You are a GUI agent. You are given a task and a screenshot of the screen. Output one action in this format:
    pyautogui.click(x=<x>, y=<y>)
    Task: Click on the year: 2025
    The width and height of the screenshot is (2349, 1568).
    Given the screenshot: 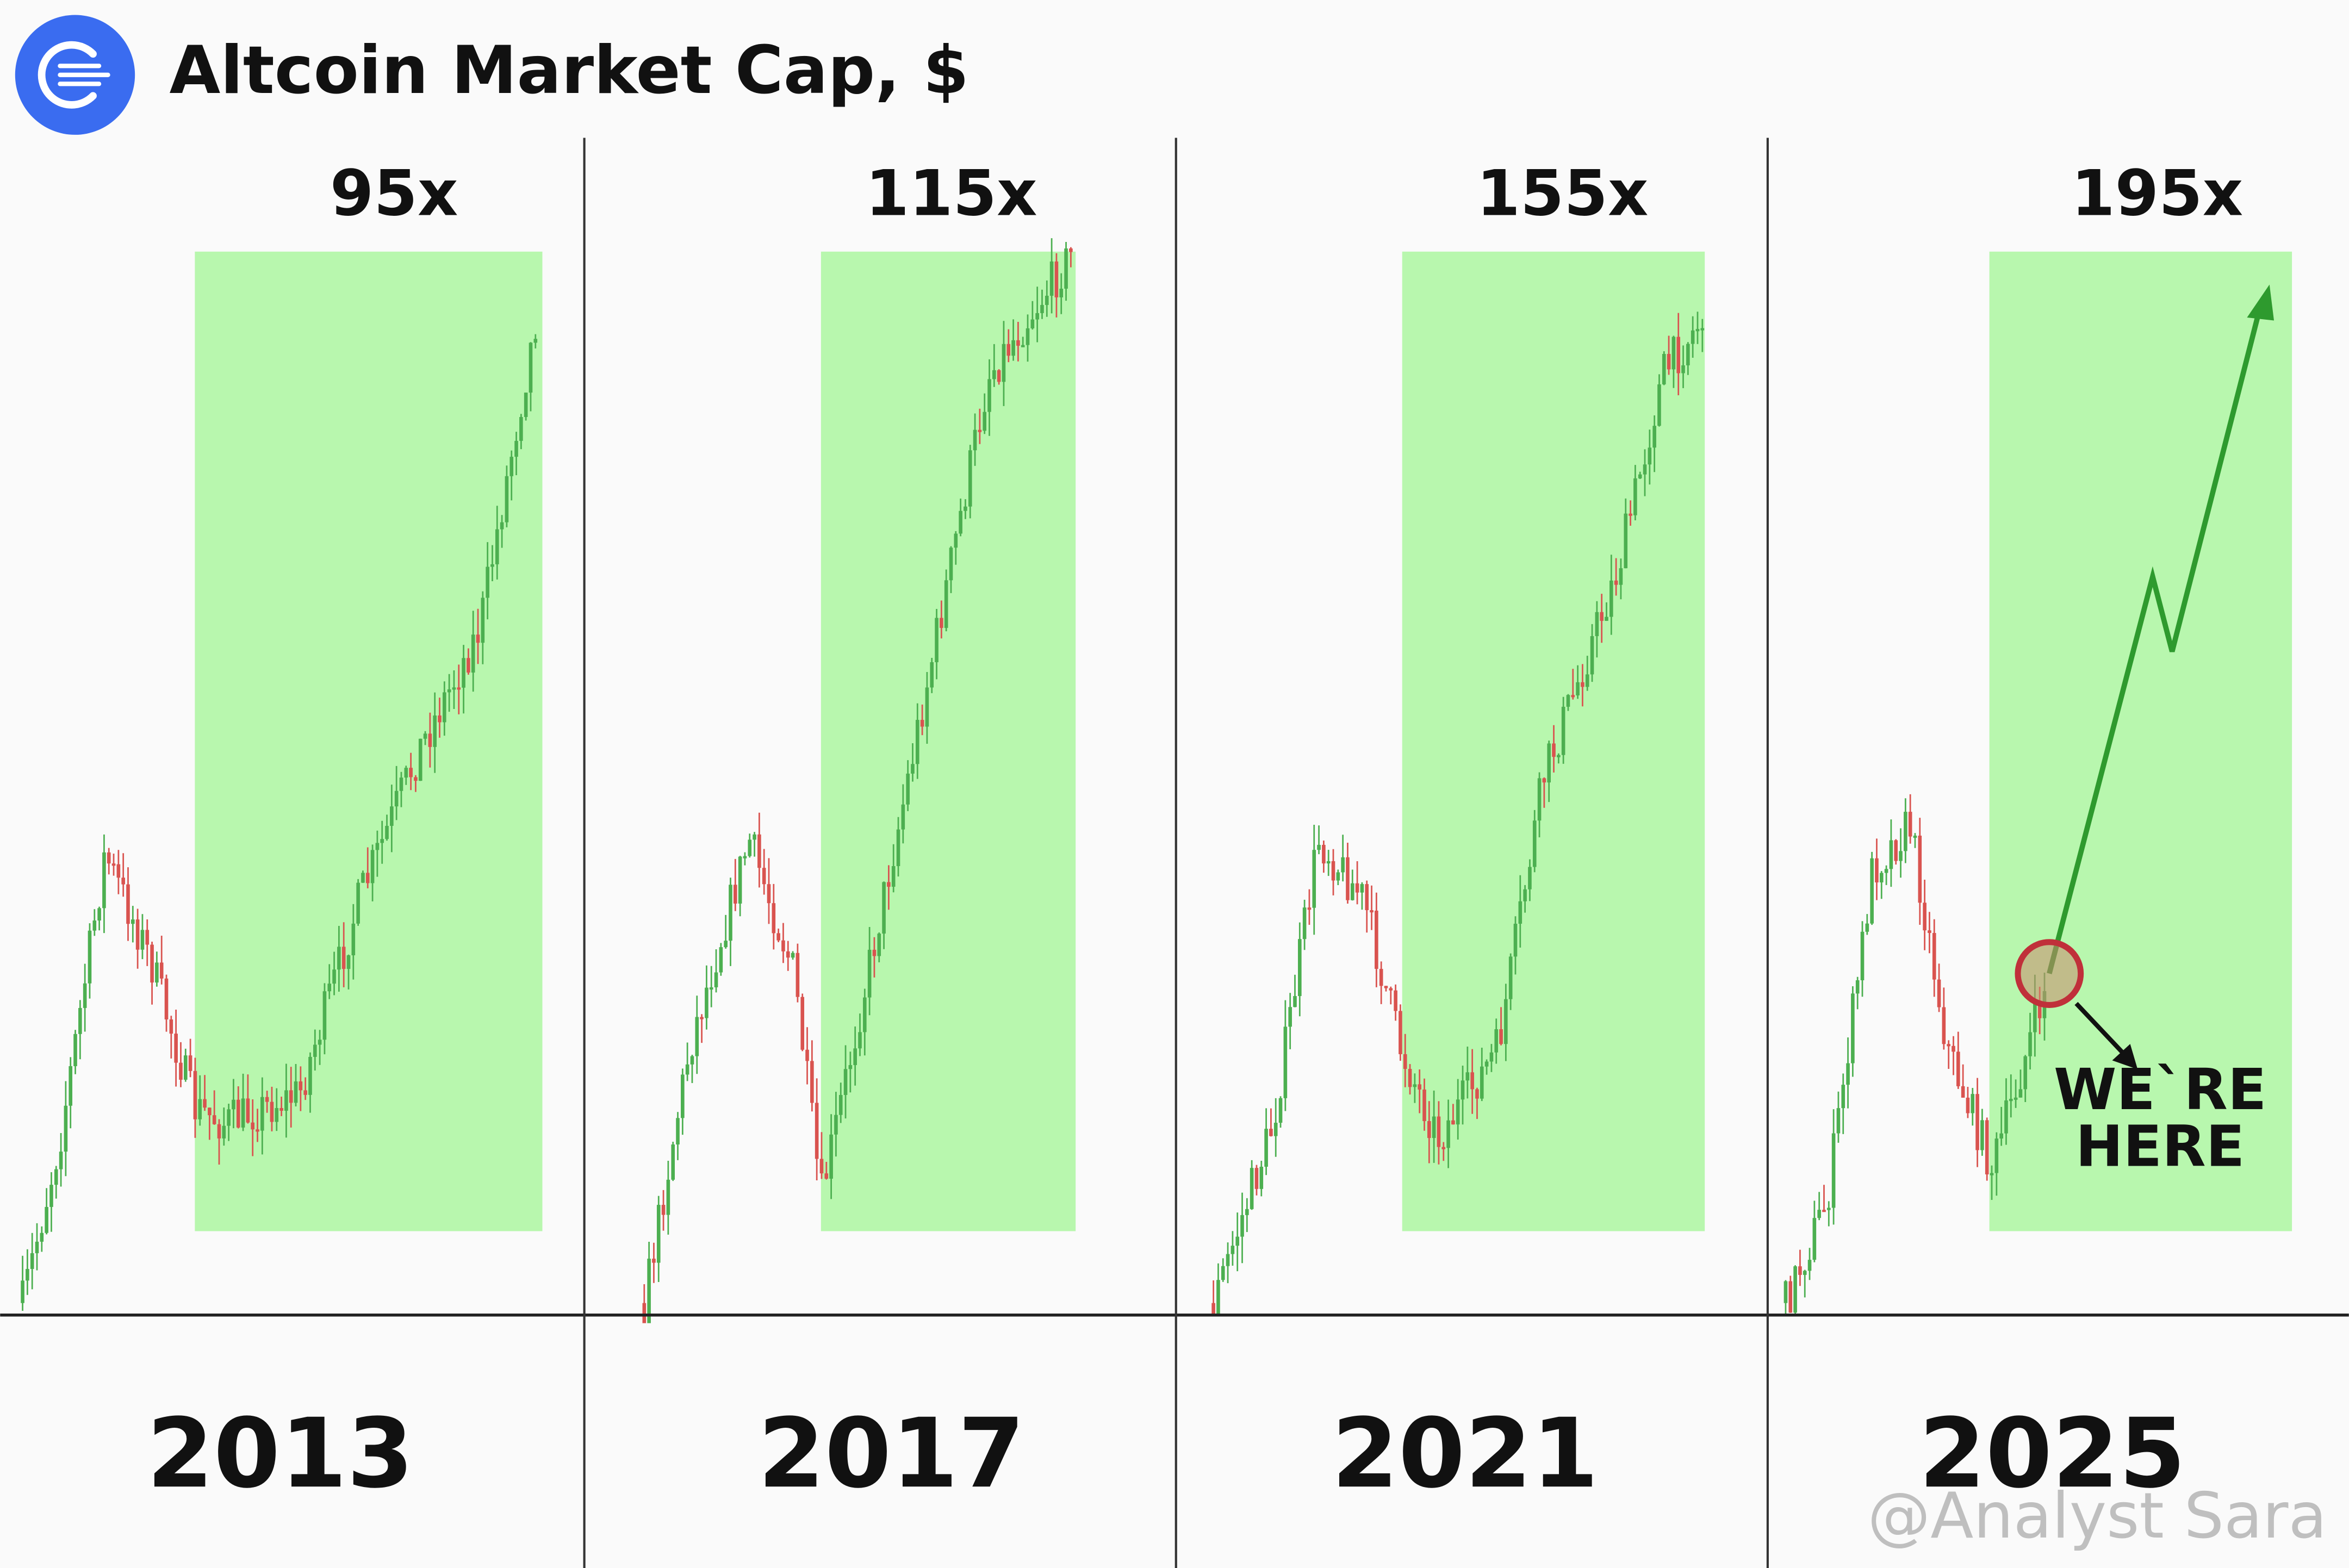 What is the action you would take?
    pyautogui.click(x=2052, y=1453)
    